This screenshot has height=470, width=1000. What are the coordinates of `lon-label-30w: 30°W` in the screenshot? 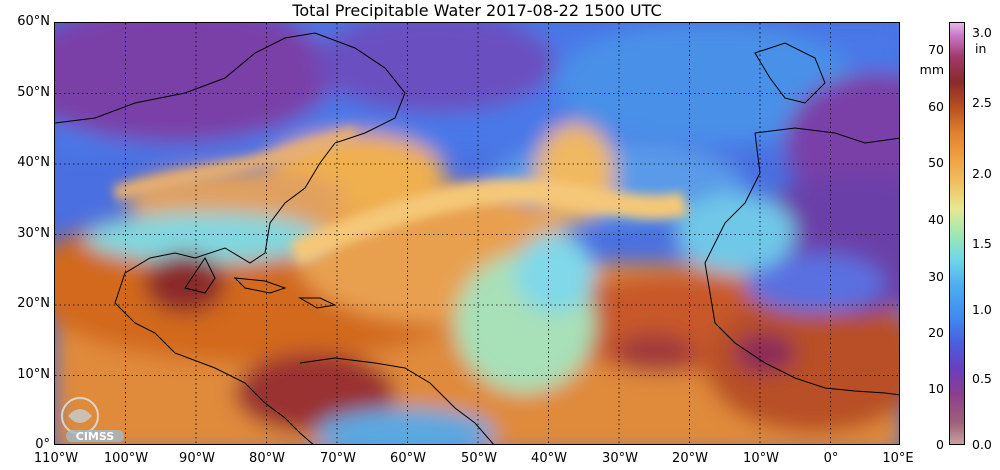 It's located at (620, 458).